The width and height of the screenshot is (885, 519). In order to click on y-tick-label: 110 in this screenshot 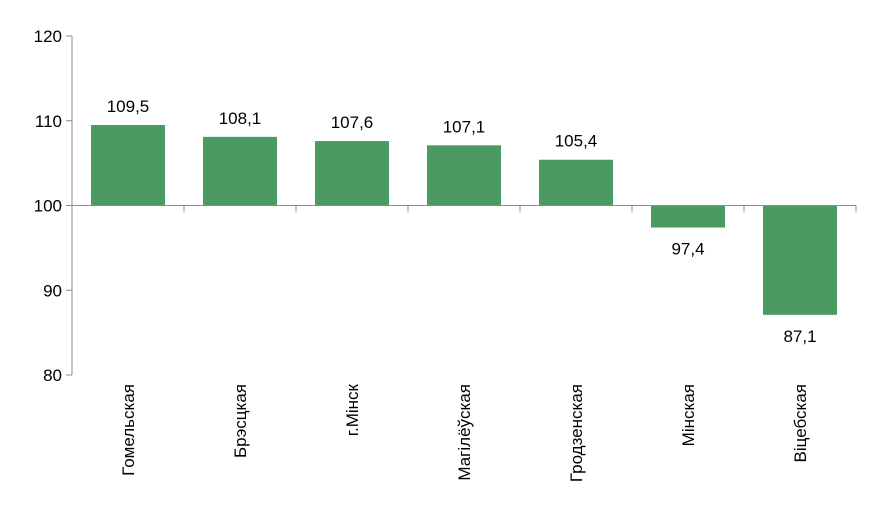, I will do `click(48, 121)`.